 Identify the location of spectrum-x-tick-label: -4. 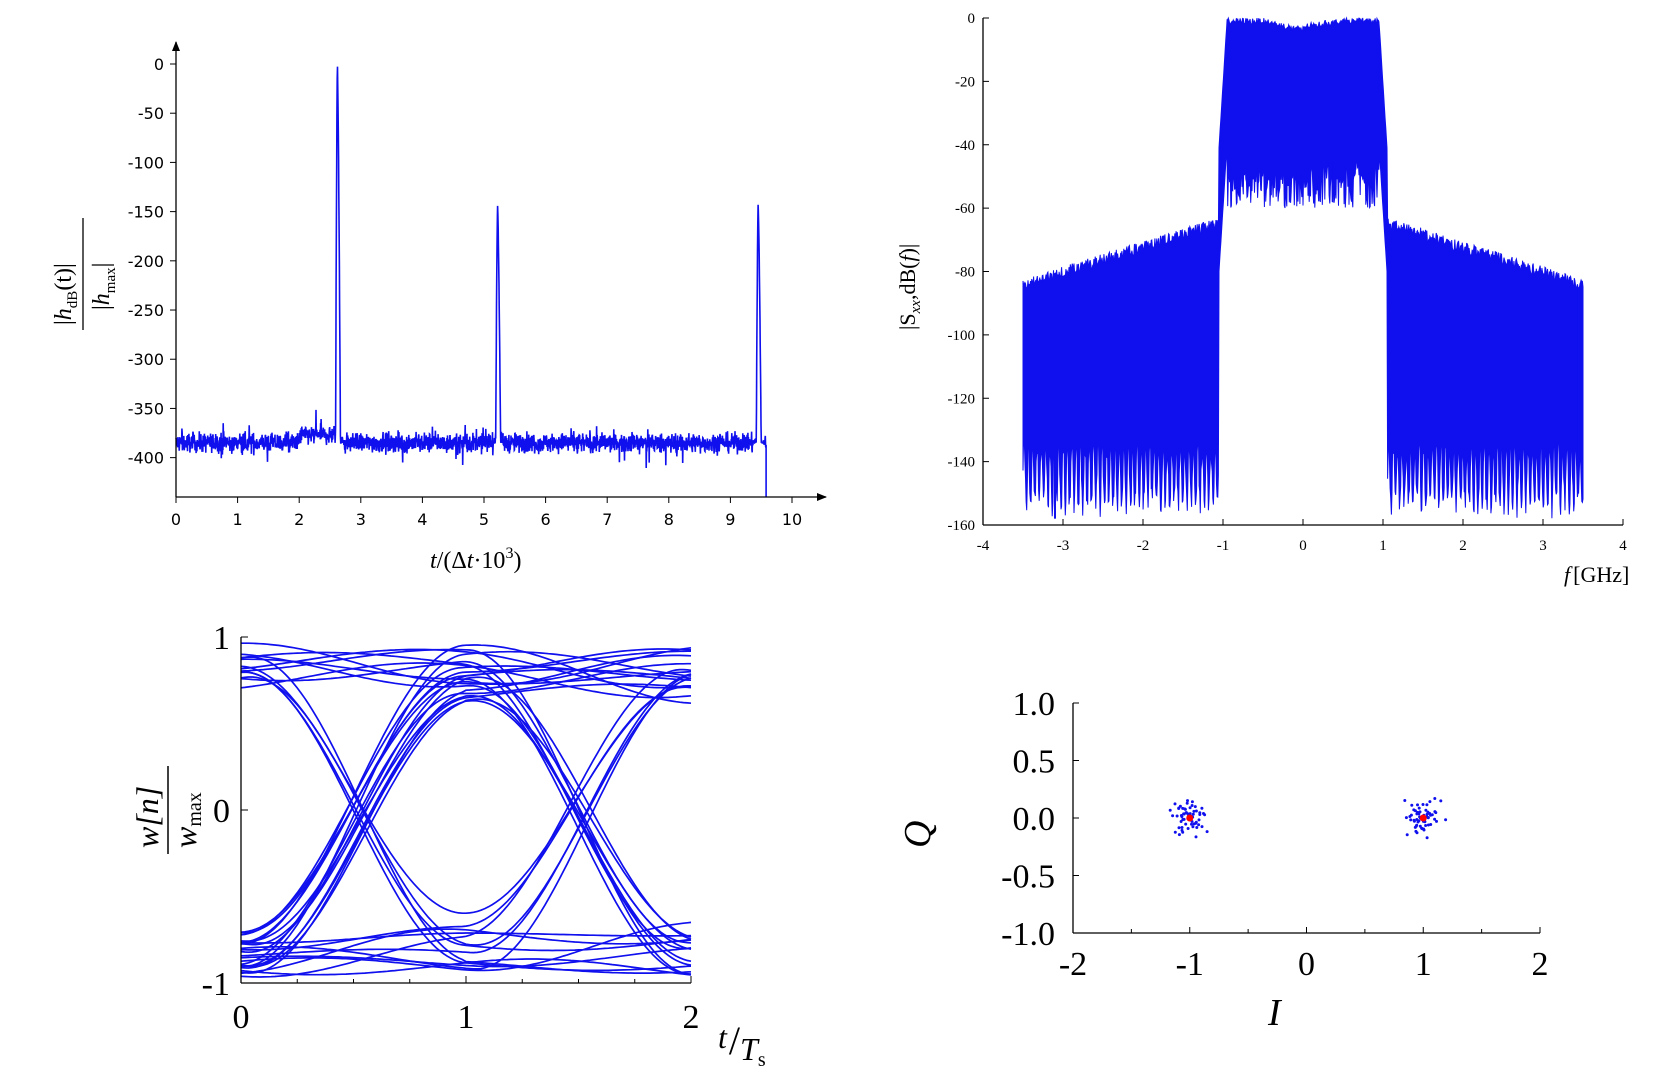
(983, 546).